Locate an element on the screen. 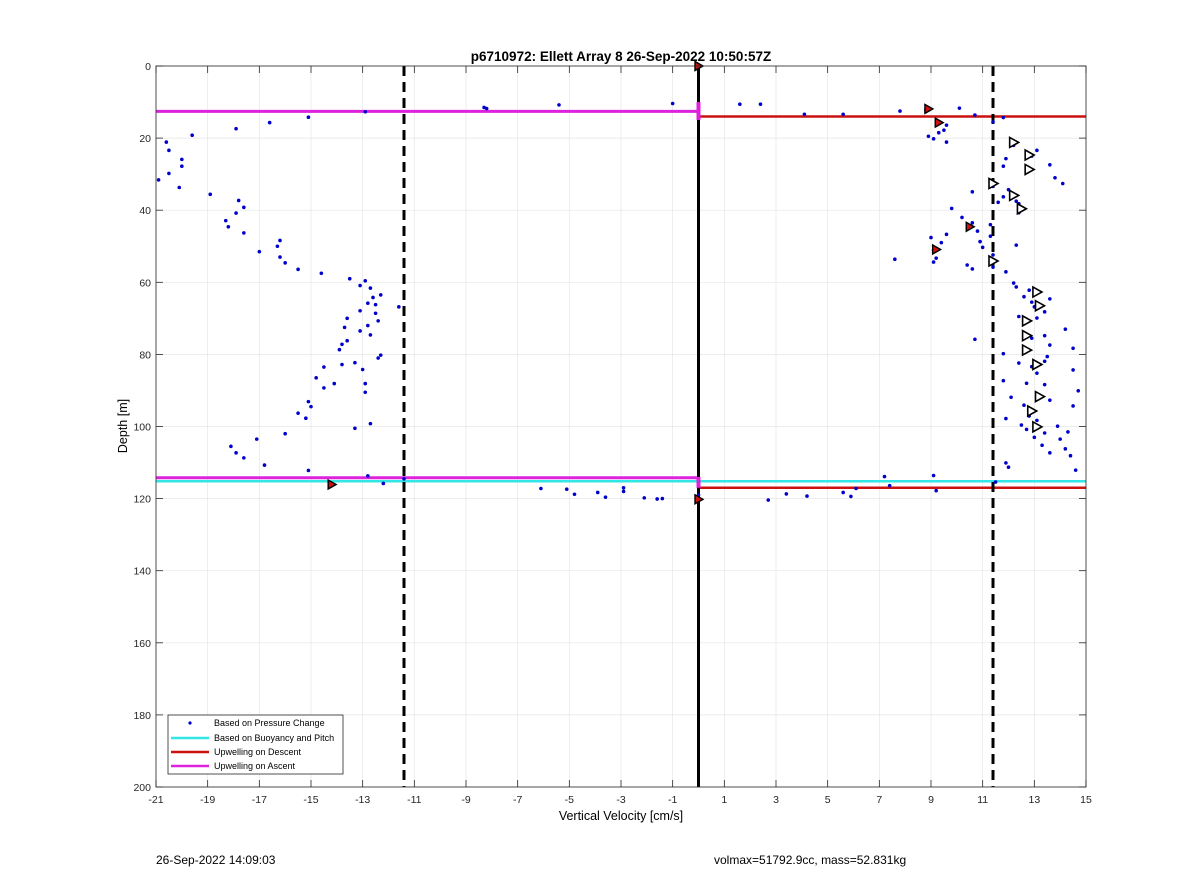  footer-params: volmax=51792.9cc, mass=52.831kg is located at coordinates (810, 860).